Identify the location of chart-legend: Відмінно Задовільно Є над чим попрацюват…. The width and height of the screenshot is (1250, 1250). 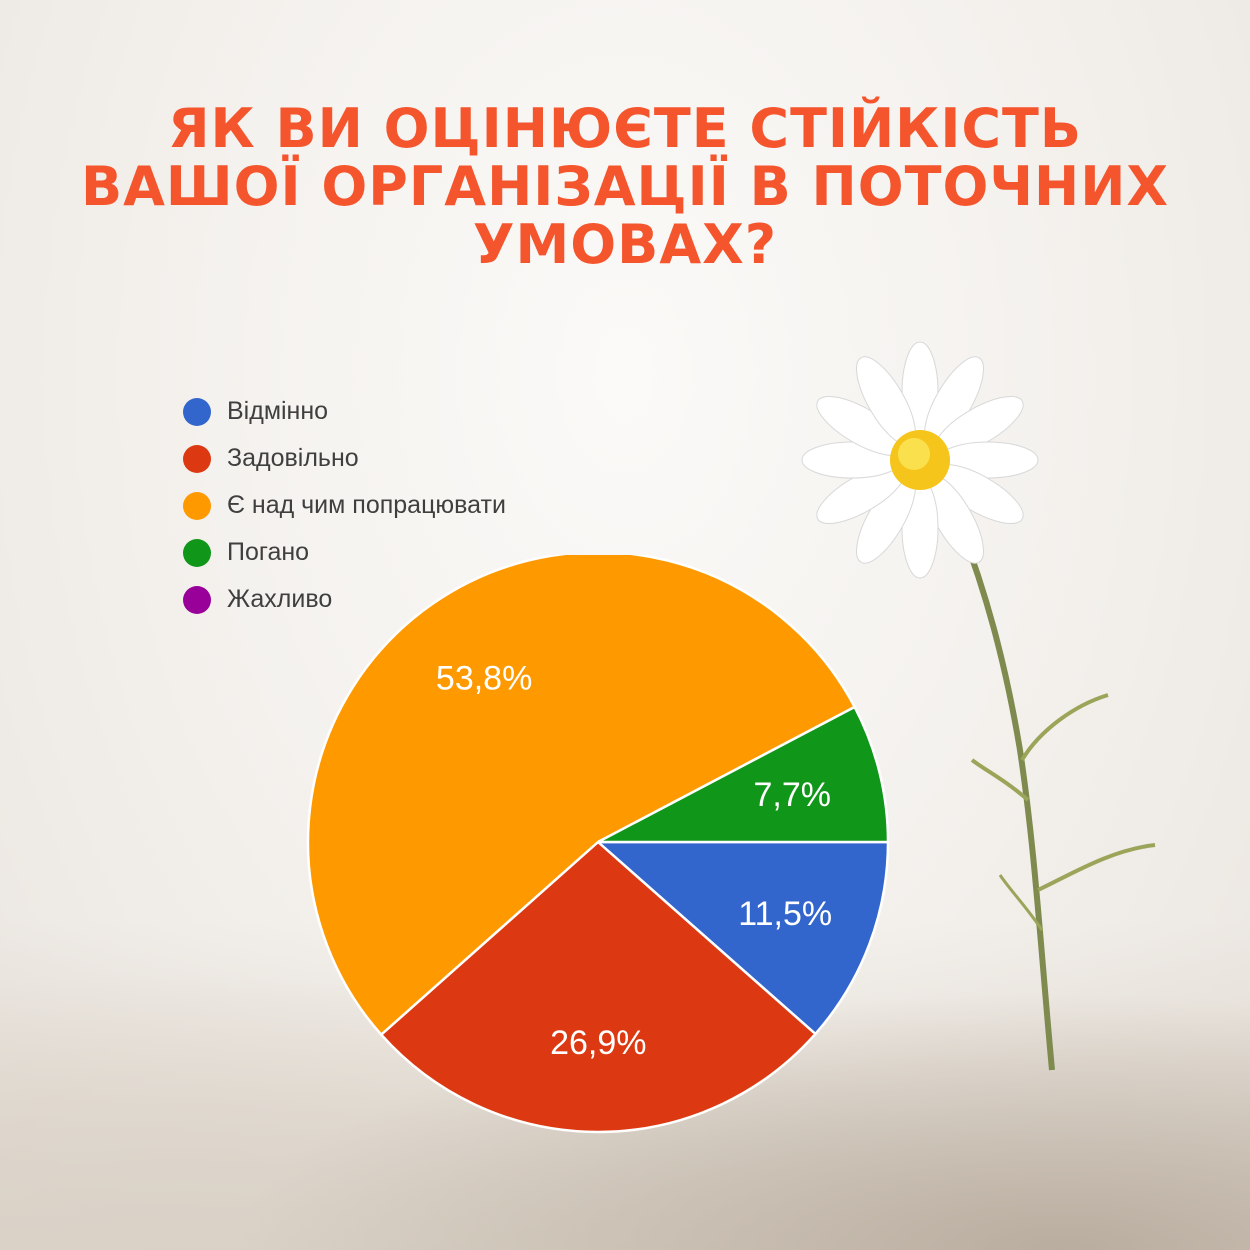
(344, 505).